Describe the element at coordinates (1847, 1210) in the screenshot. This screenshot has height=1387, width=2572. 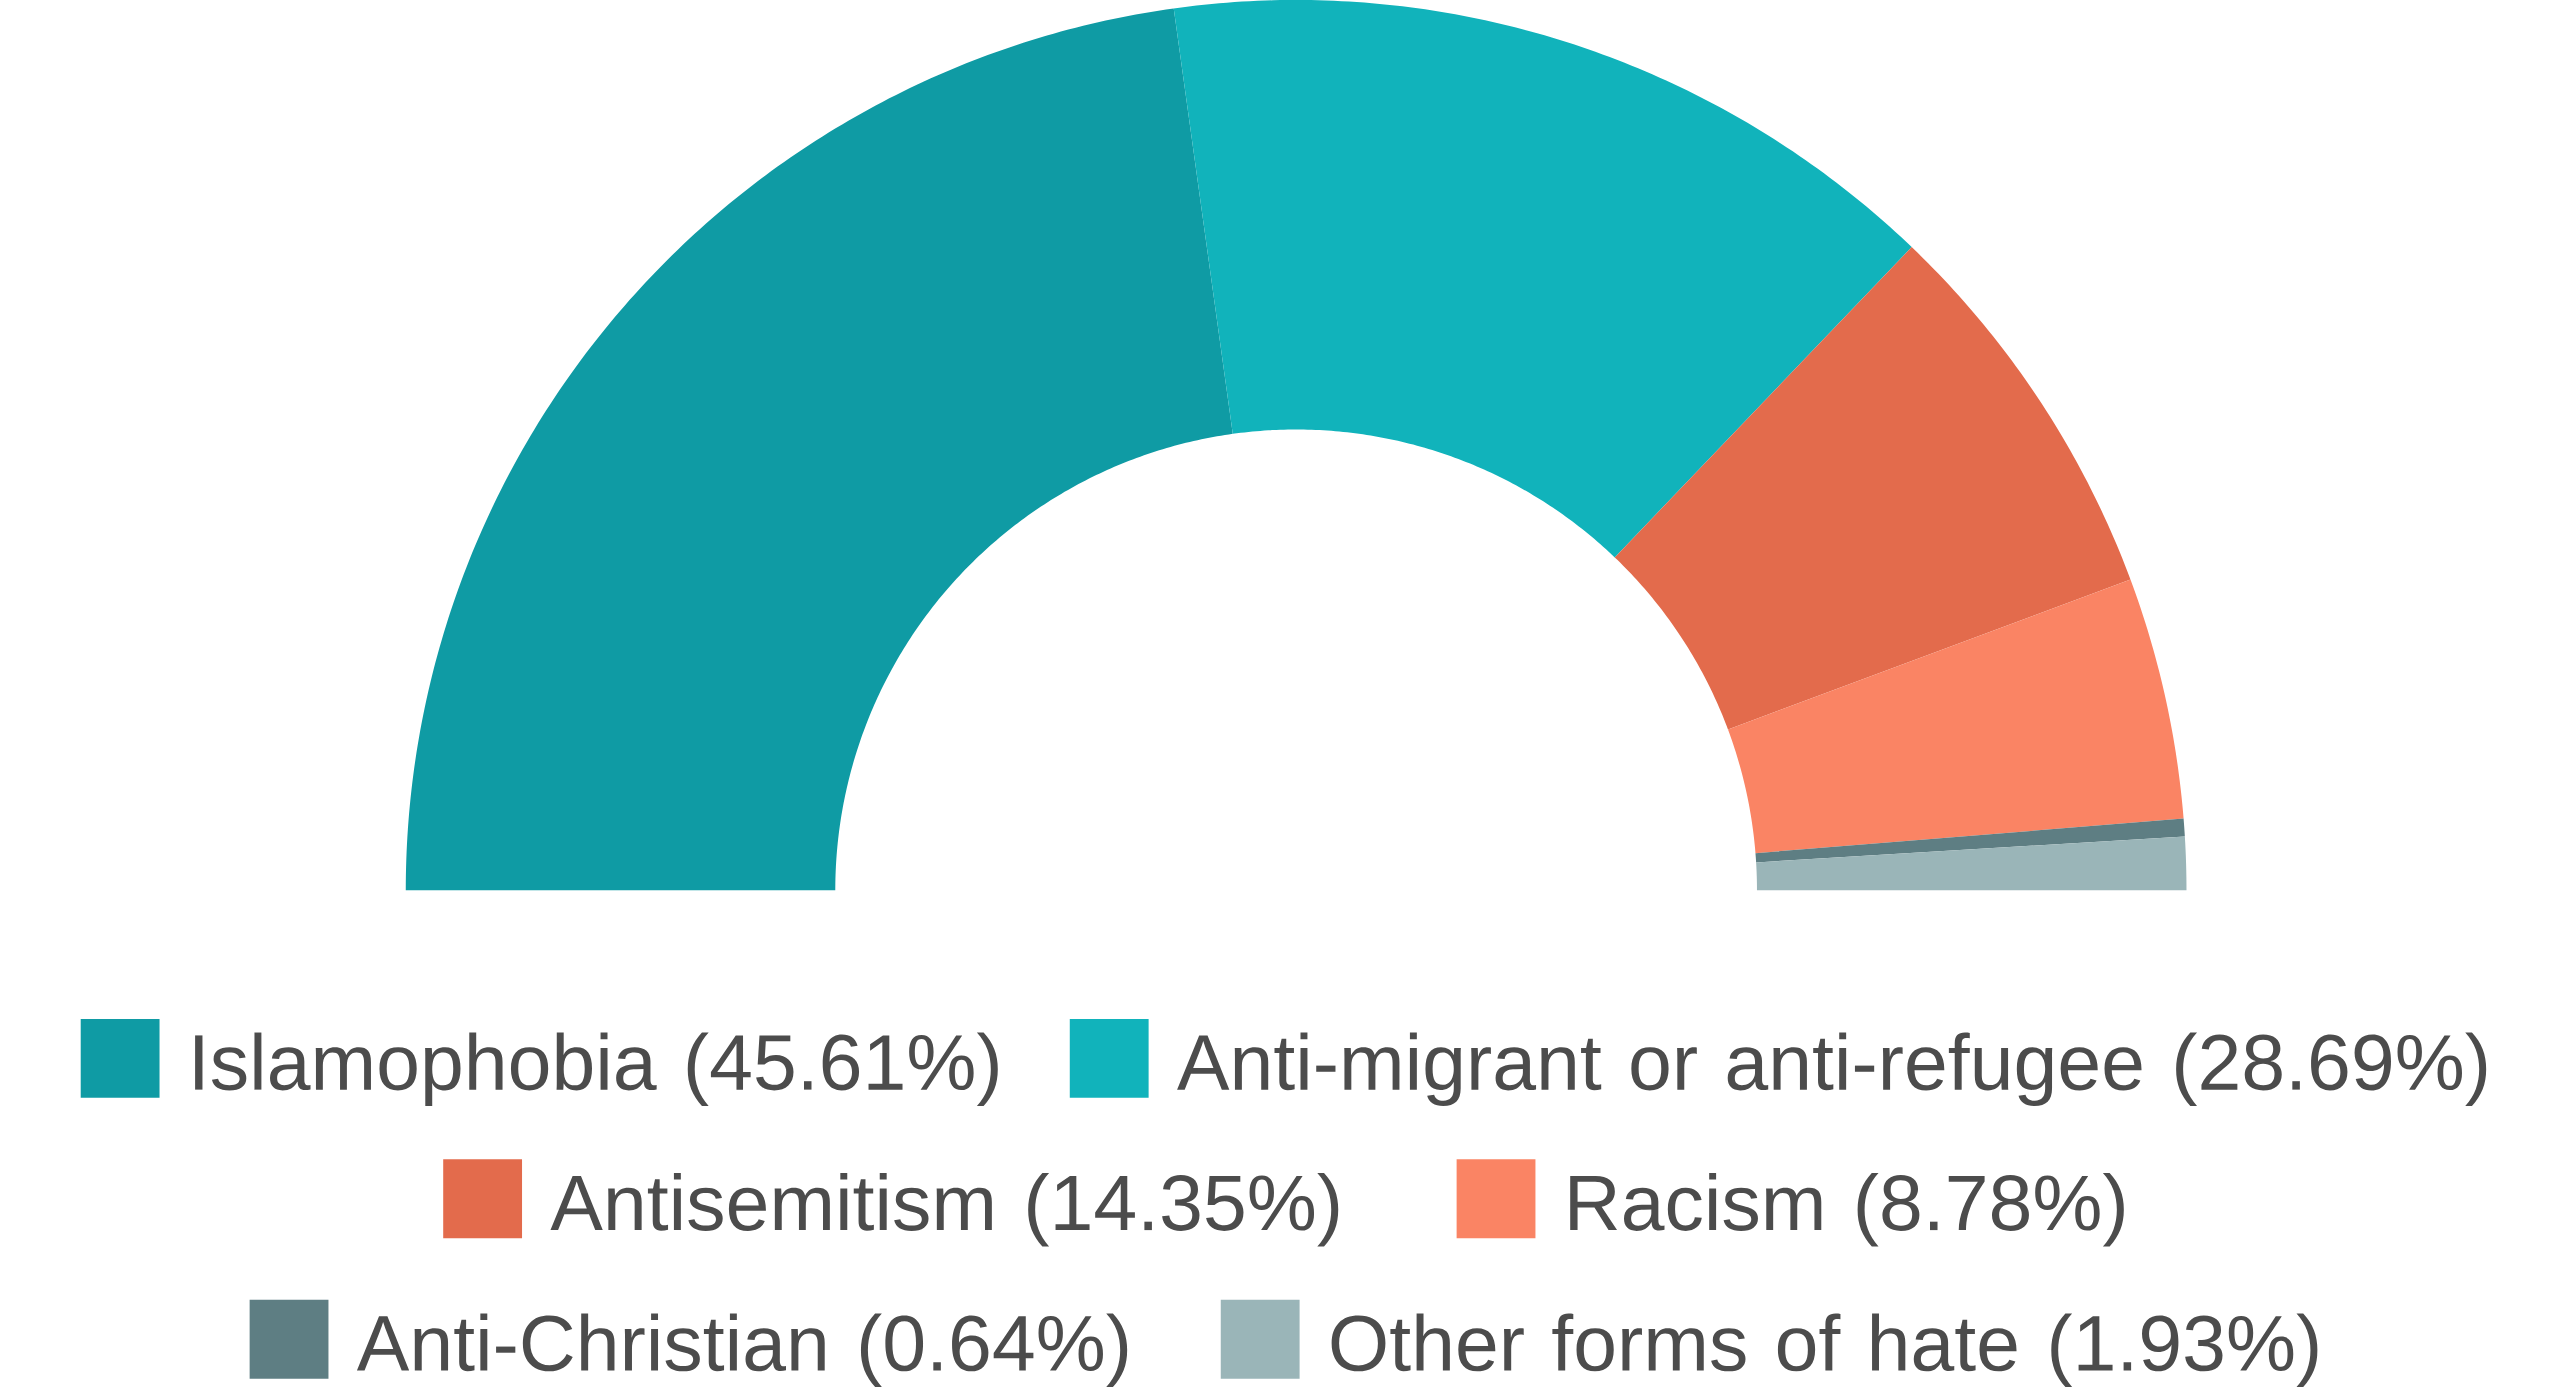
I see `legend-label: Racism (8.78%)` at that location.